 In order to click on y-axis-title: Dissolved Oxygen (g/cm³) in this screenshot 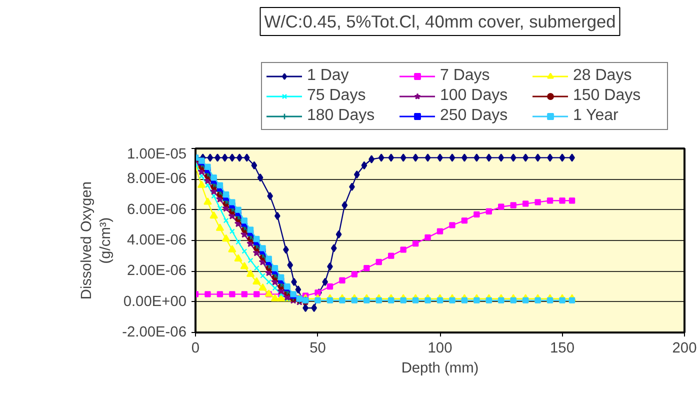, I will do `click(96, 240)`.